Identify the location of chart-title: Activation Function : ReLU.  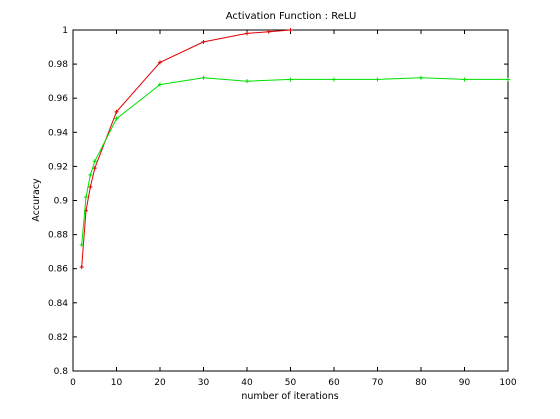
(291, 16).